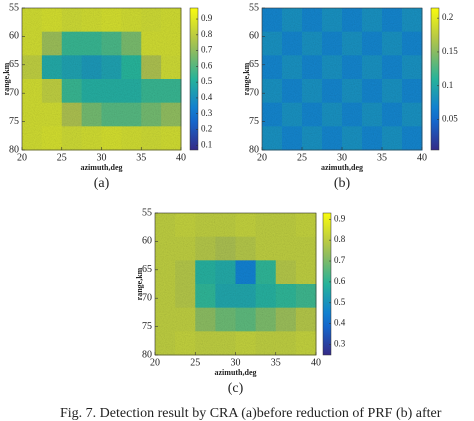 The height and width of the screenshot is (421, 474). What do you see at coordinates (450, 51) in the screenshot?
I see `colorbar-tick-label: 0.15` at bounding box center [450, 51].